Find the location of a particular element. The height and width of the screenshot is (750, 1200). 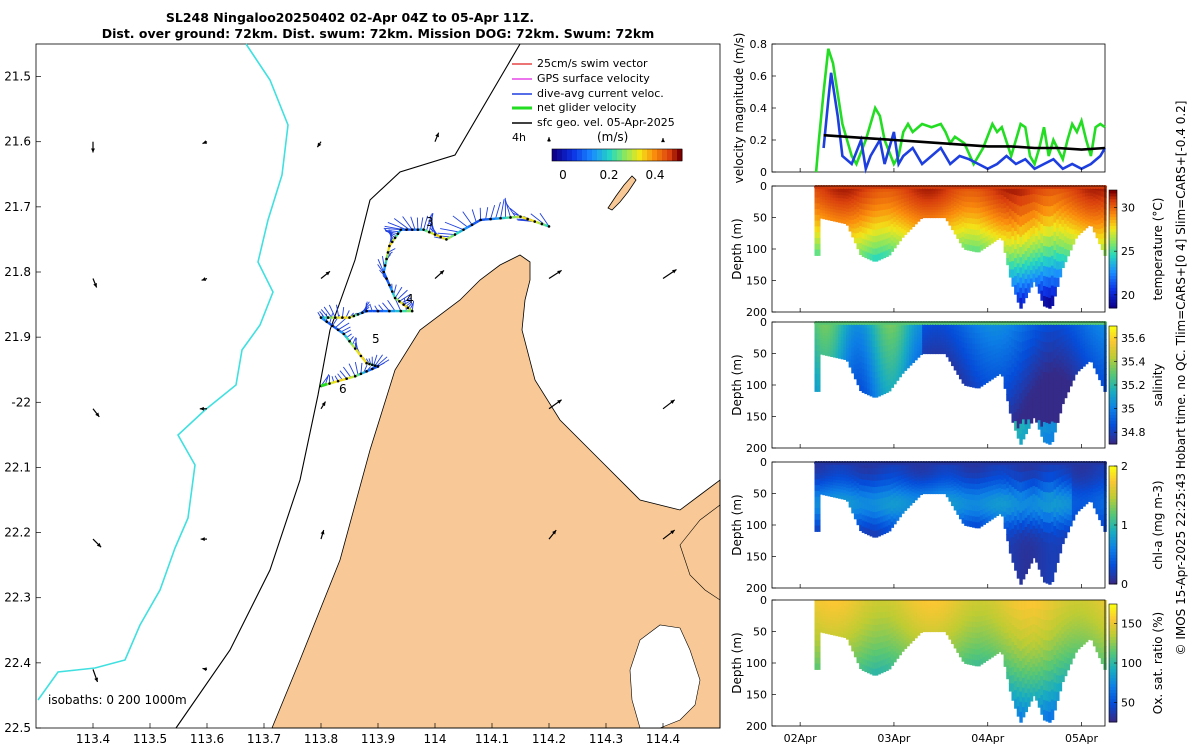

salinity-section-colorbar-tick-label: 35.4 is located at coordinates (1133, 361).